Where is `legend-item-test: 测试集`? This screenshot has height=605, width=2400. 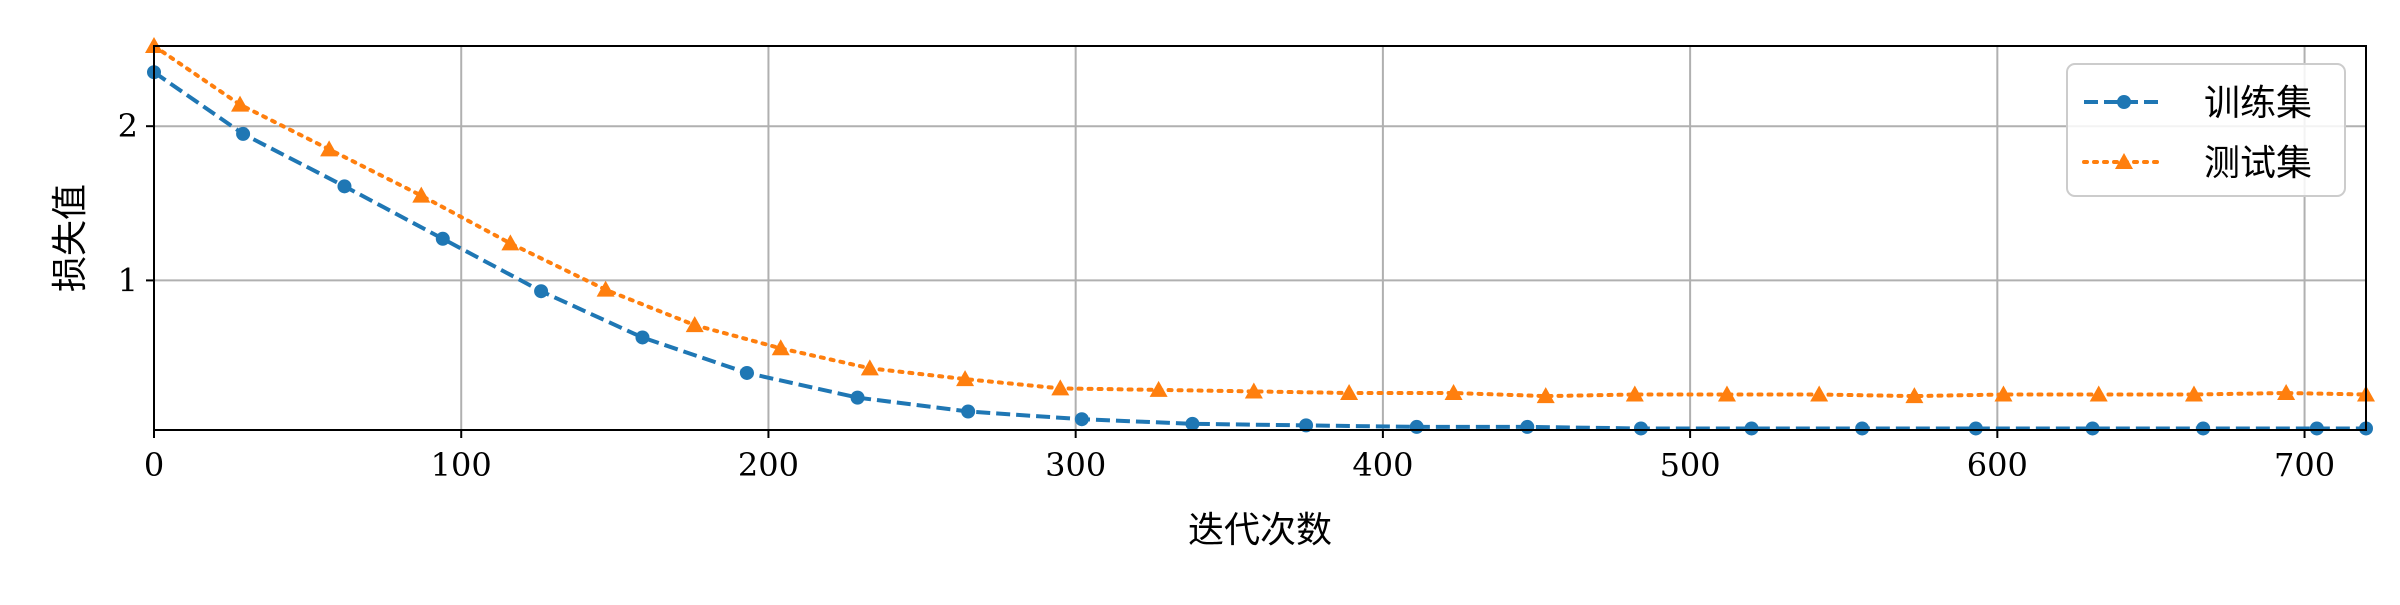
legend-item-test: 测试集 is located at coordinates (2197, 163).